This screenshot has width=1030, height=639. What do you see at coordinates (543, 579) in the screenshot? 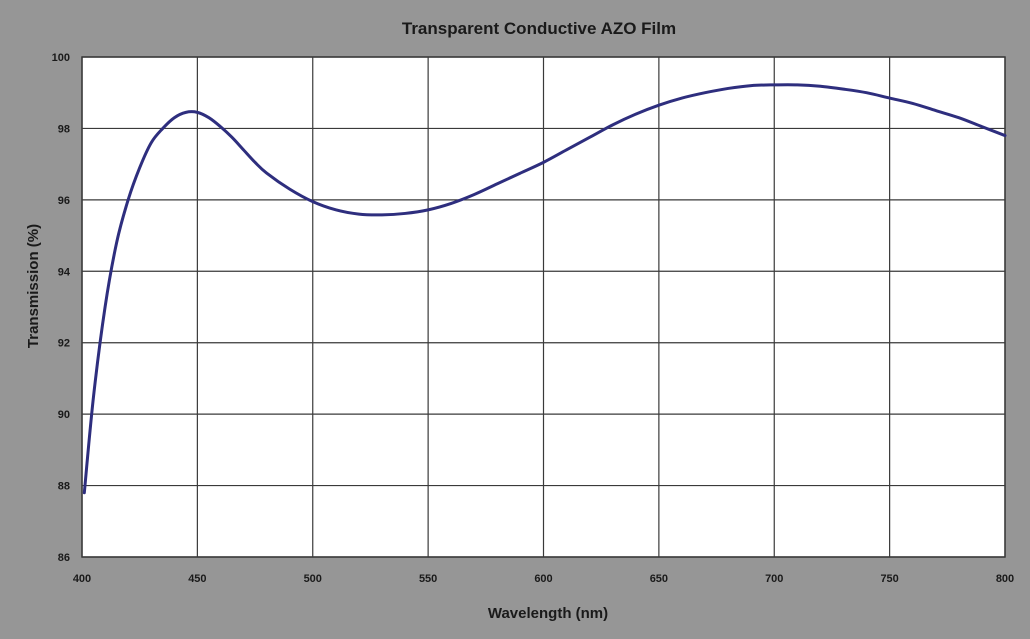
I see `x-tick-label: 600` at bounding box center [543, 579].